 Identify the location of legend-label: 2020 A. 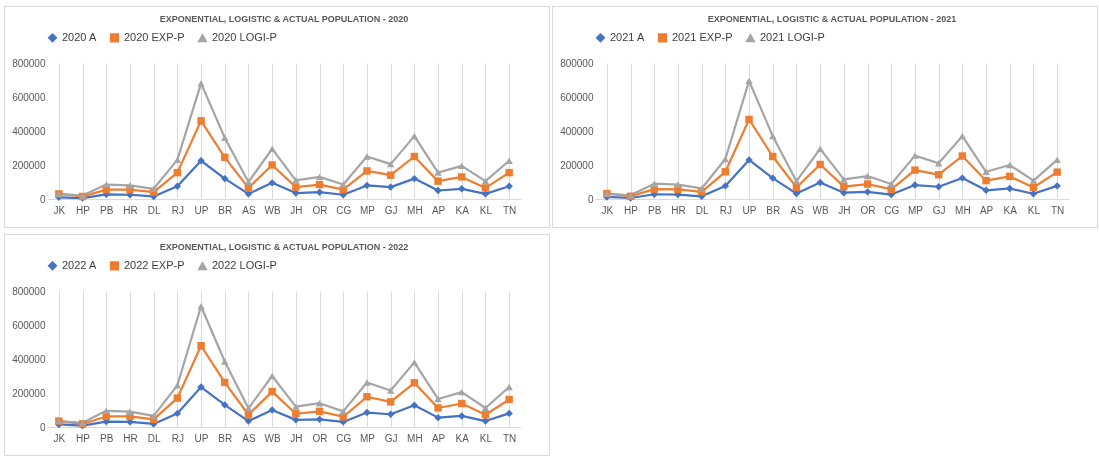
(79, 36).